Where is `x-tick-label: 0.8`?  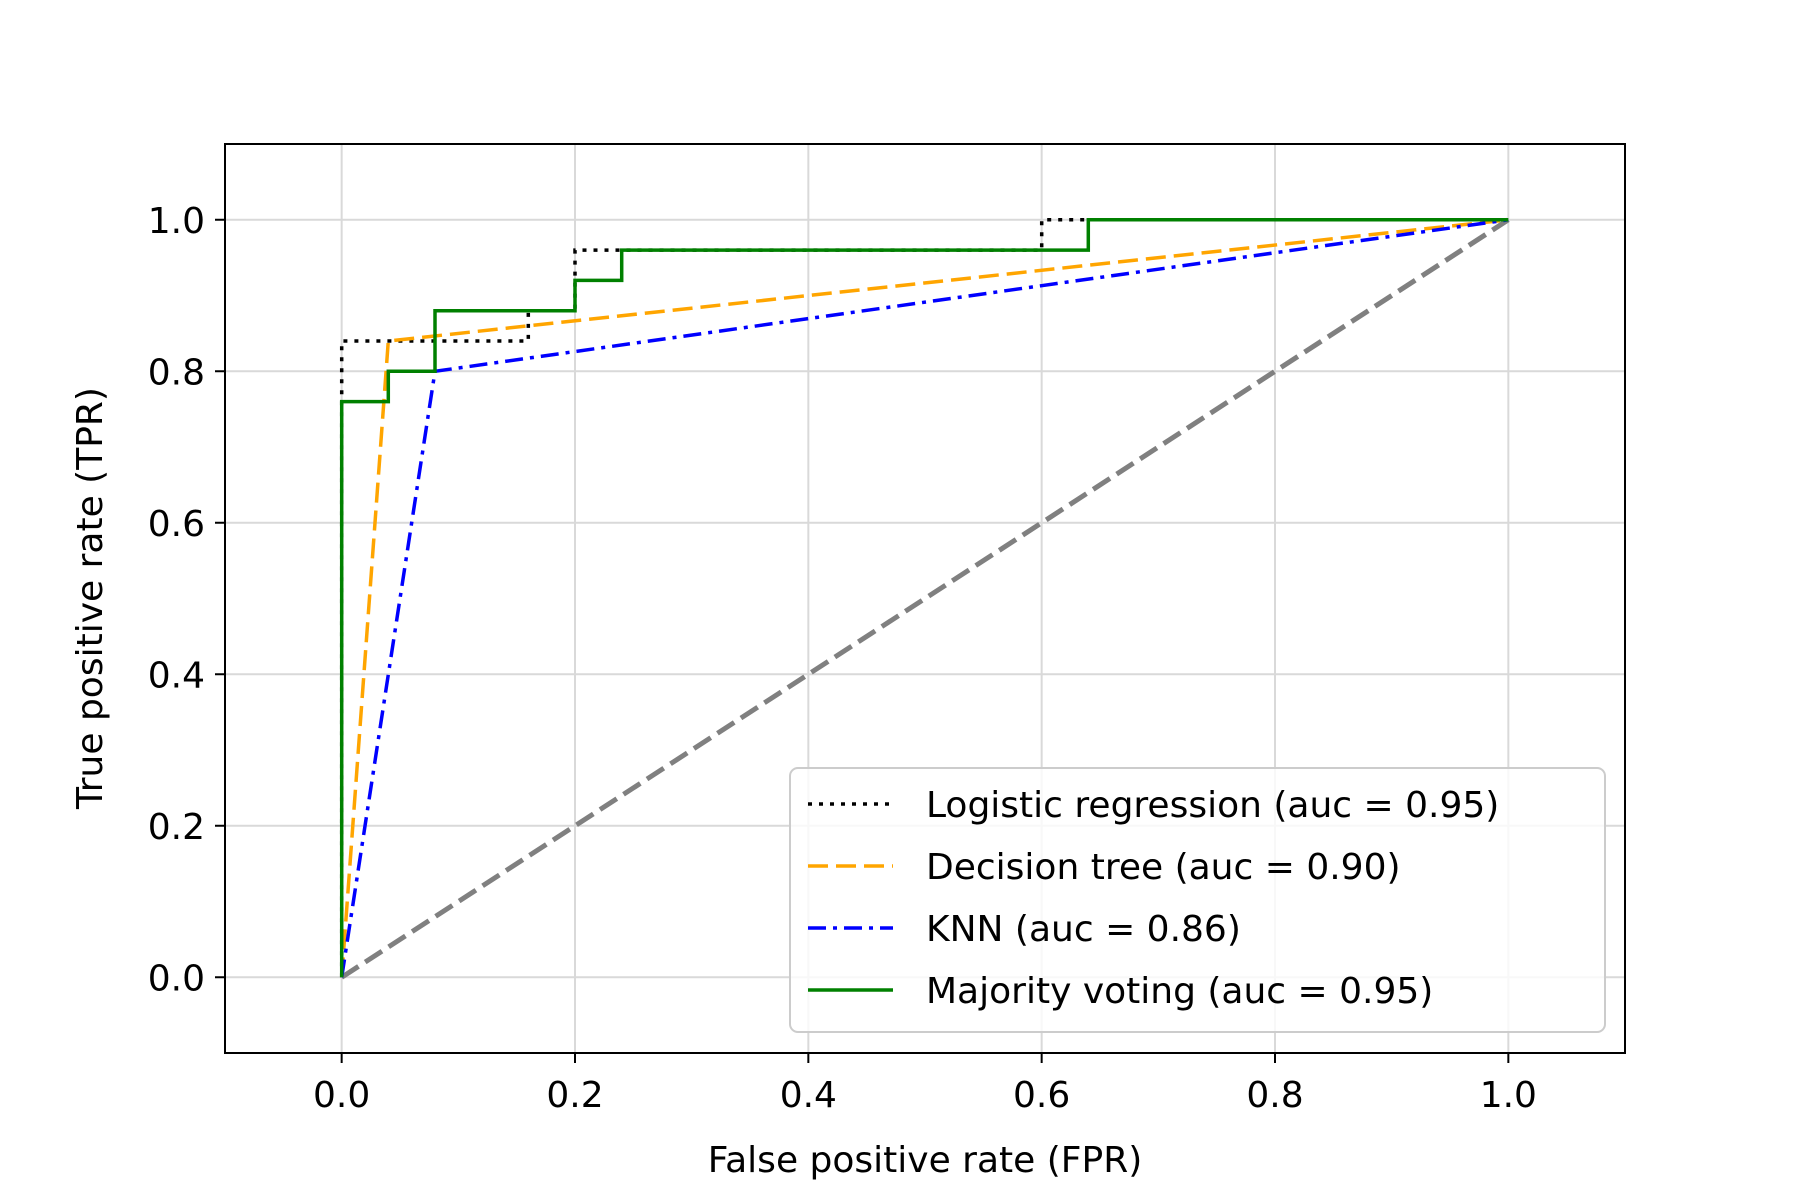
x-tick-label: 0.8 is located at coordinates (1274, 1095).